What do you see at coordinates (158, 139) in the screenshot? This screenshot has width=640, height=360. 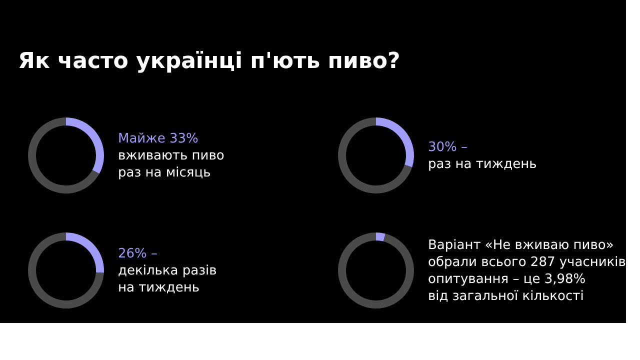 I see `text: Майже 33%` at bounding box center [158, 139].